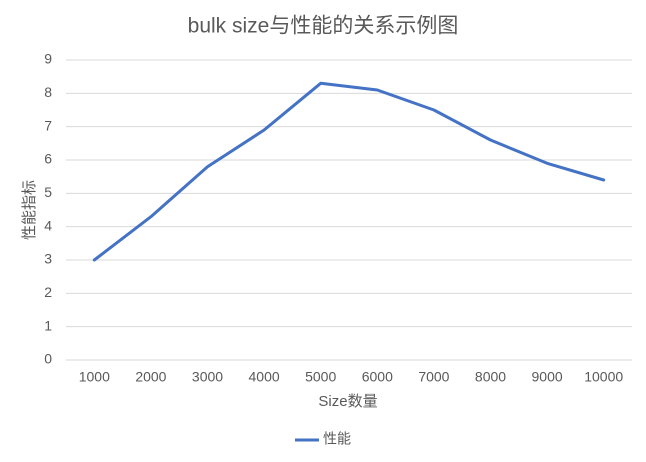 The image size is (646, 462). Describe the element at coordinates (150, 377) in the screenshot. I see `x-tick-label: 2000` at that location.